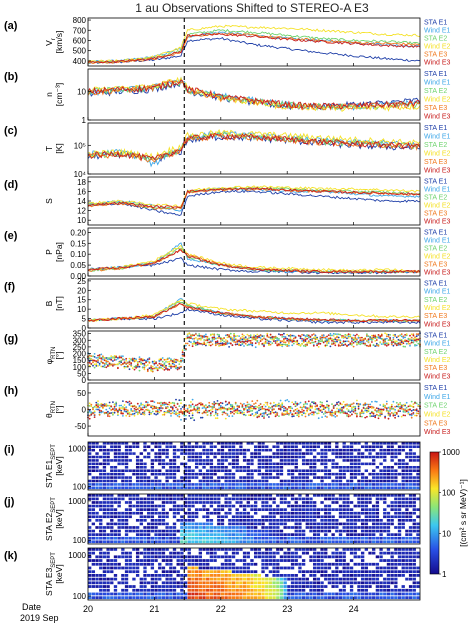 Image resolution: width=474 pixels, height=625 pixels. Describe the element at coordinates (437, 205) in the screenshot. I see `legend-entry: Wind E2` at that location.